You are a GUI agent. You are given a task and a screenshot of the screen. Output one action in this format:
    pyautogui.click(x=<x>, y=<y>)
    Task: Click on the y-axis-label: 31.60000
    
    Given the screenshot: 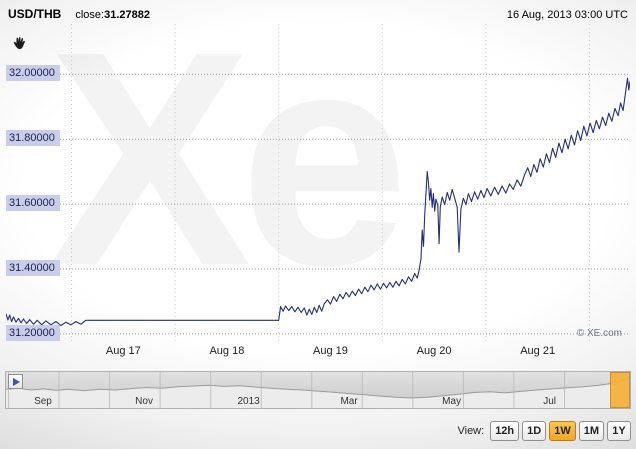 What is the action you would take?
    pyautogui.click(x=33, y=203)
    